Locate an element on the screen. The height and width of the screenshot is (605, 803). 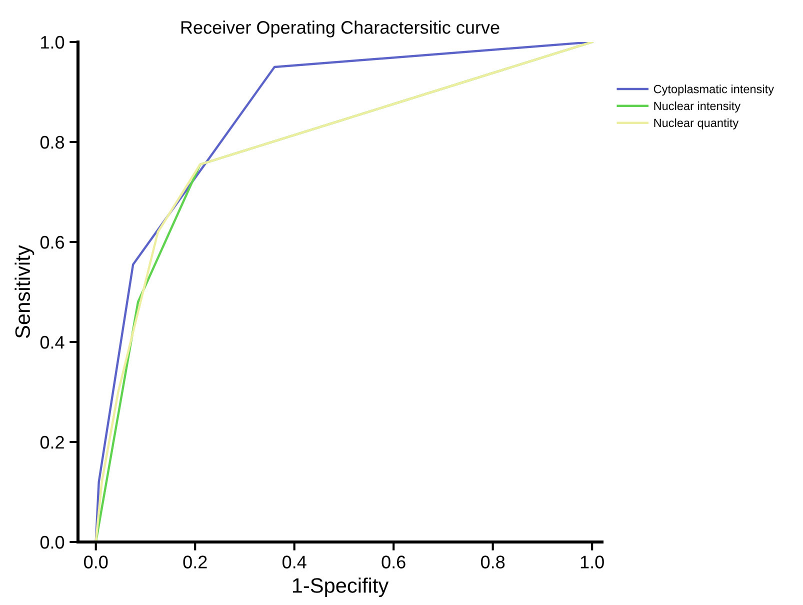
y-axis-title: Sensitivity is located at coordinates (24, 291).